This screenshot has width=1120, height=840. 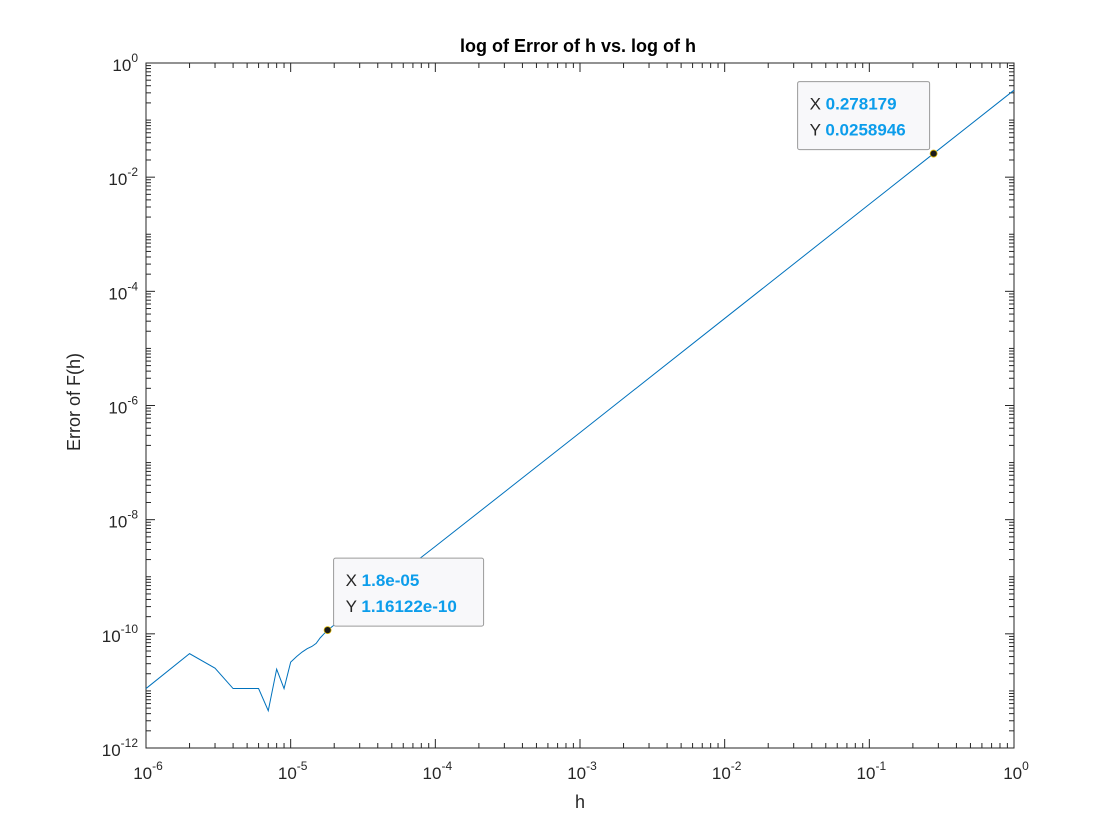 I want to click on y-tick-label: 10⁰, so click(x=125, y=63).